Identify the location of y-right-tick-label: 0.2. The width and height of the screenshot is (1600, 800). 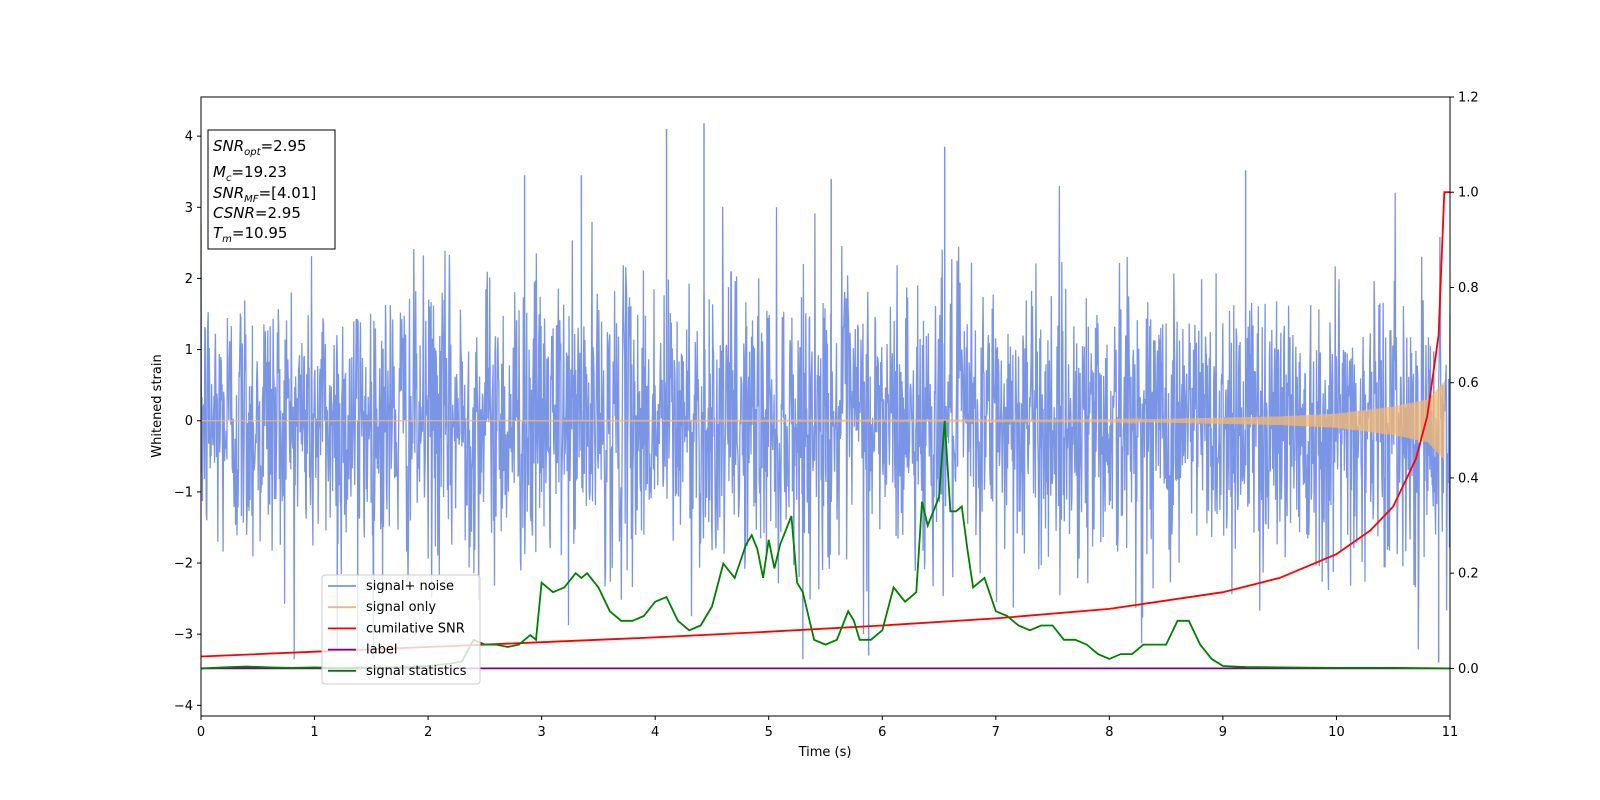
(1468, 574).